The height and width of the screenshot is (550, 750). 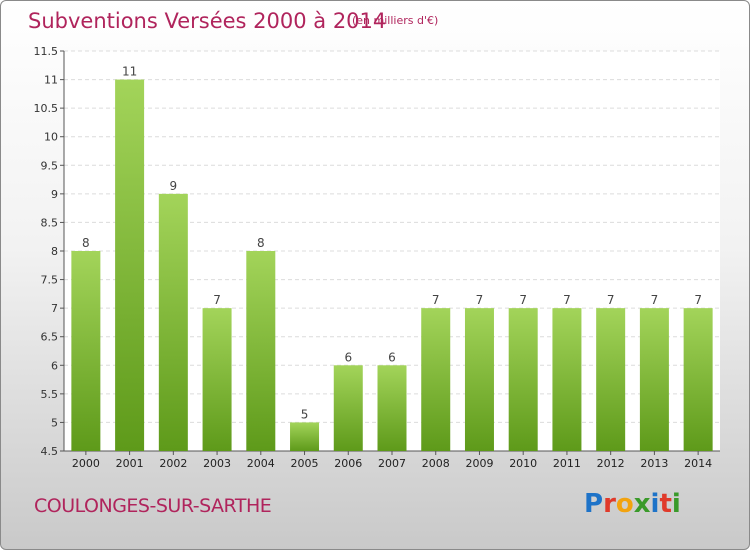 What do you see at coordinates (130, 463) in the screenshot?
I see `x-tick-label: 2001` at bounding box center [130, 463].